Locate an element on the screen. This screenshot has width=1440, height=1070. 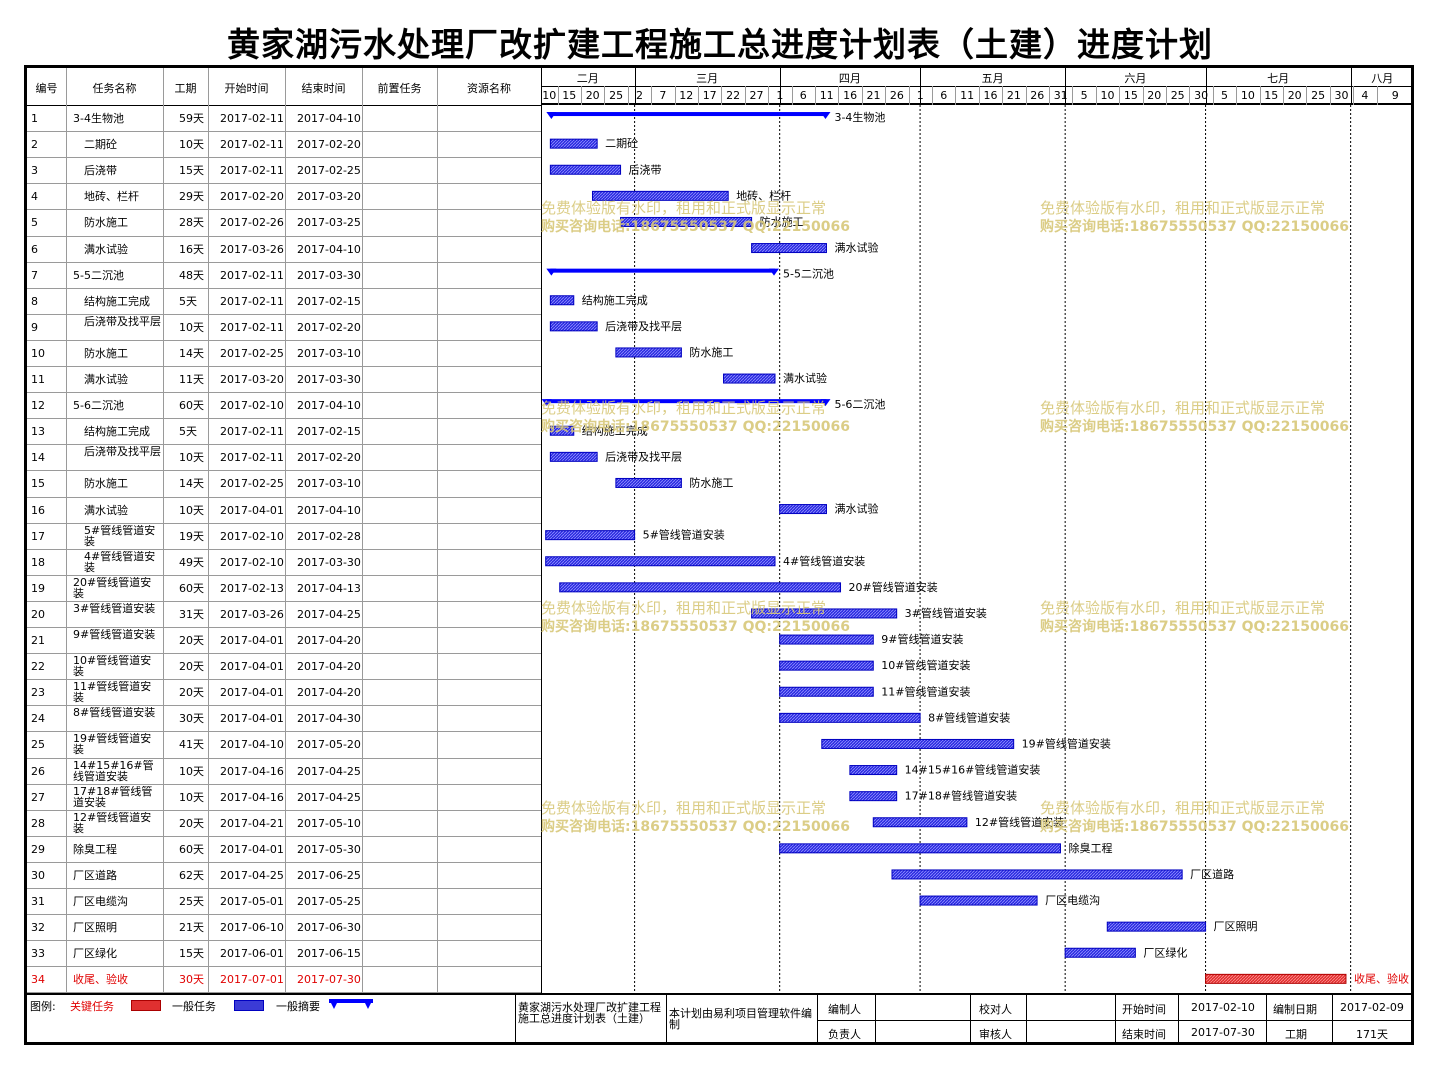
legend-task-swatch is located at coordinates (249, 1005).